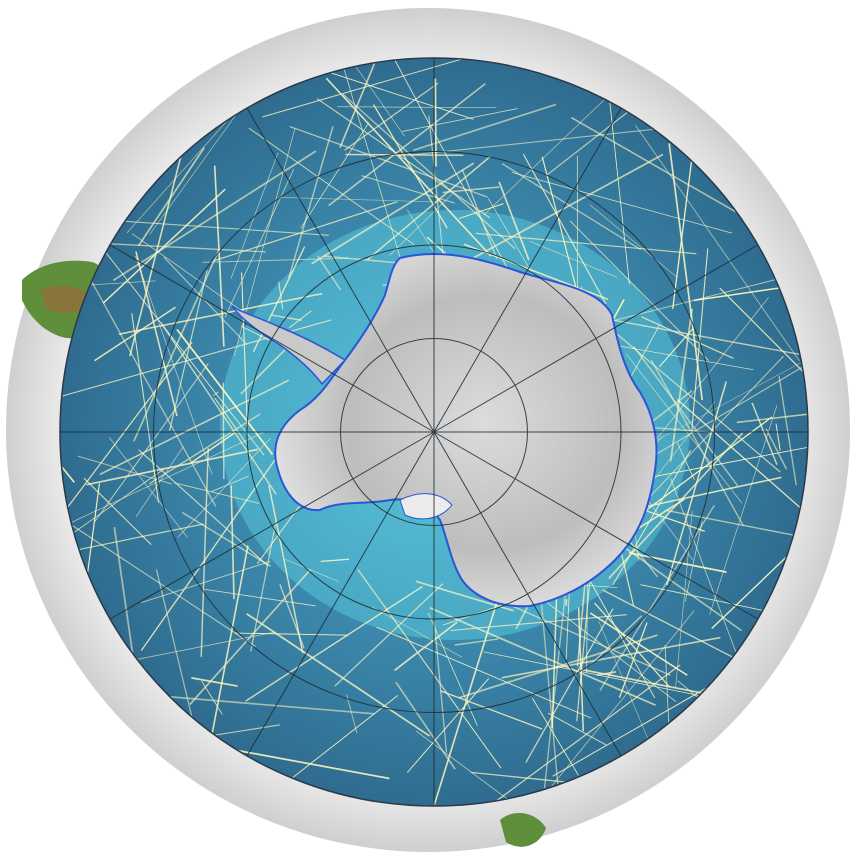 This screenshot has width=856, height=859. Describe the element at coordinates (223, 431) in the screenshot. I see `ship-track` at that location.